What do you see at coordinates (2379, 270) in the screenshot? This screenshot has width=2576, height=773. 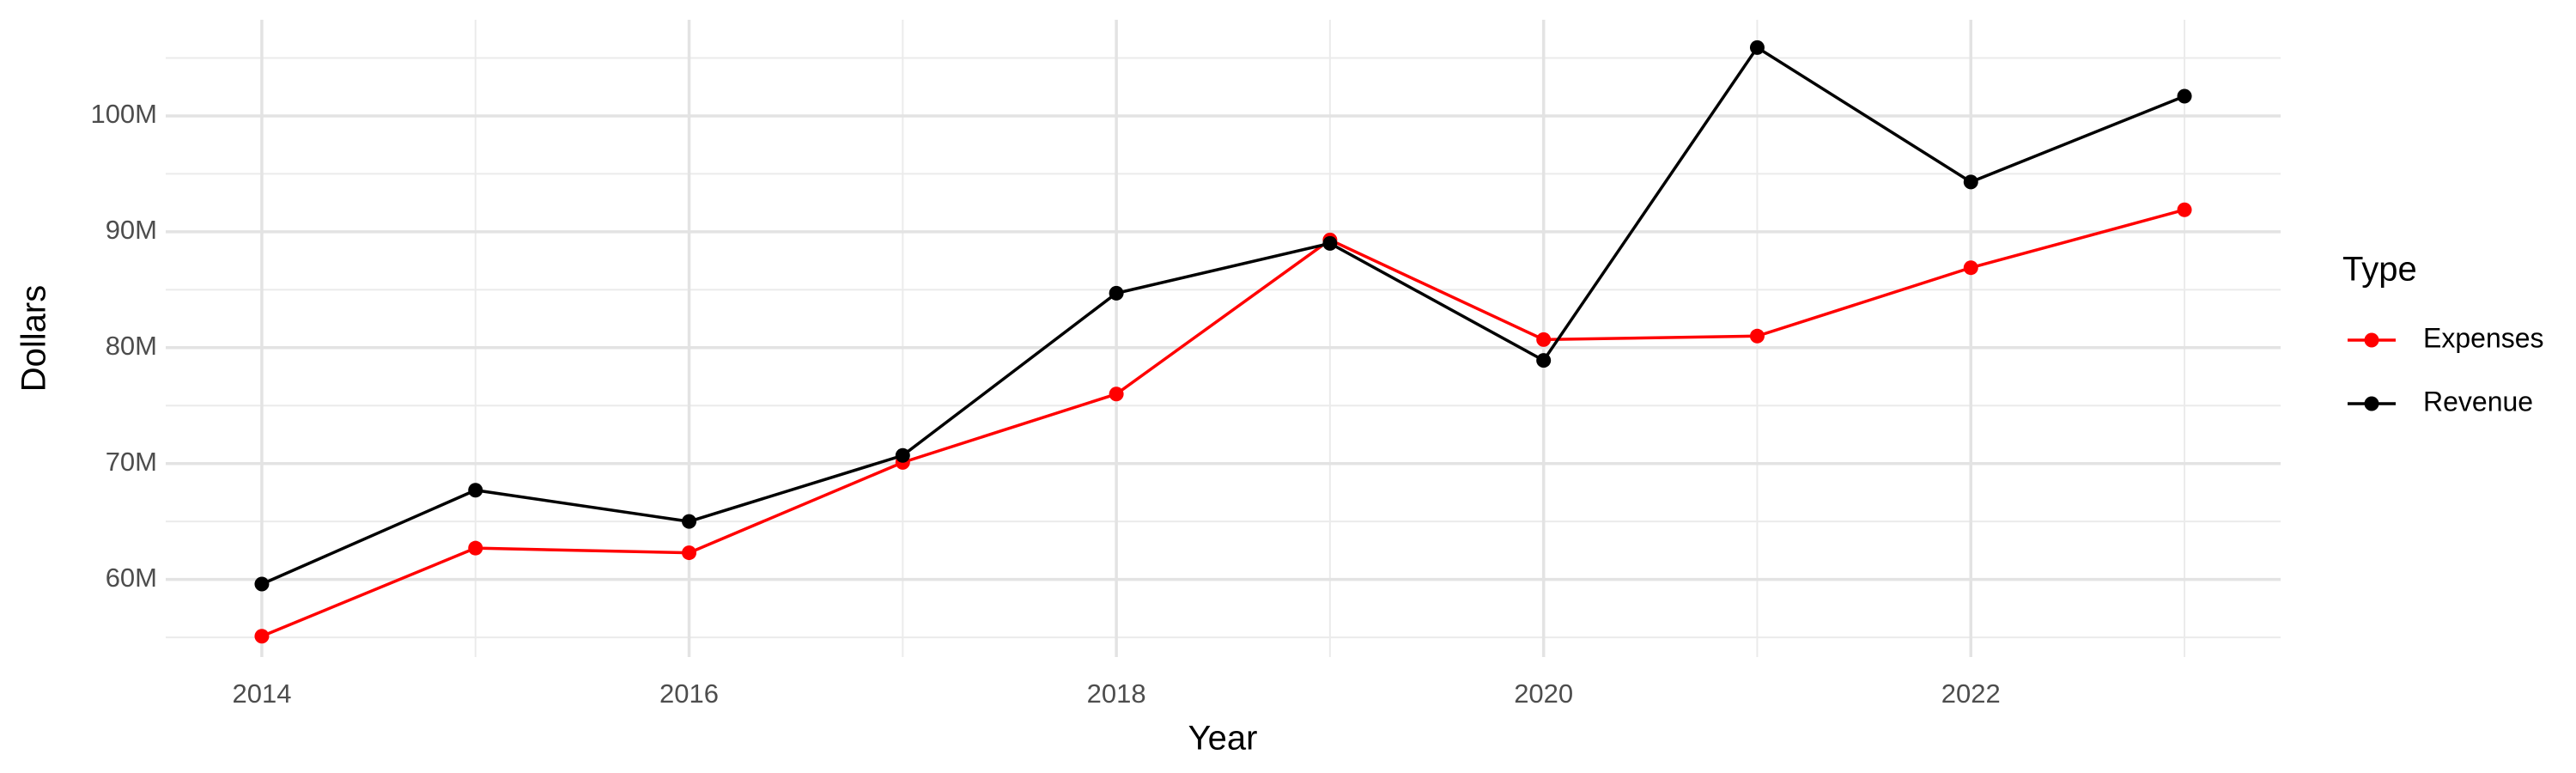 I see `legend-title: Type` at bounding box center [2379, 270].